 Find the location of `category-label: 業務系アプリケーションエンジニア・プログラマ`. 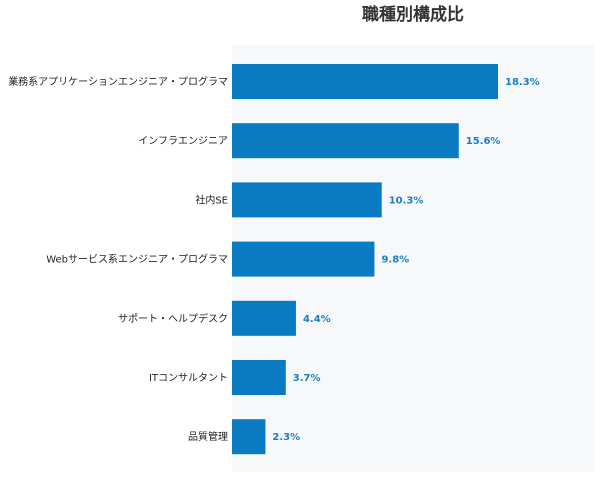

category-label: 業務系アプリケーションエンジニア・プログラマ is located at coordinates (118, 81).